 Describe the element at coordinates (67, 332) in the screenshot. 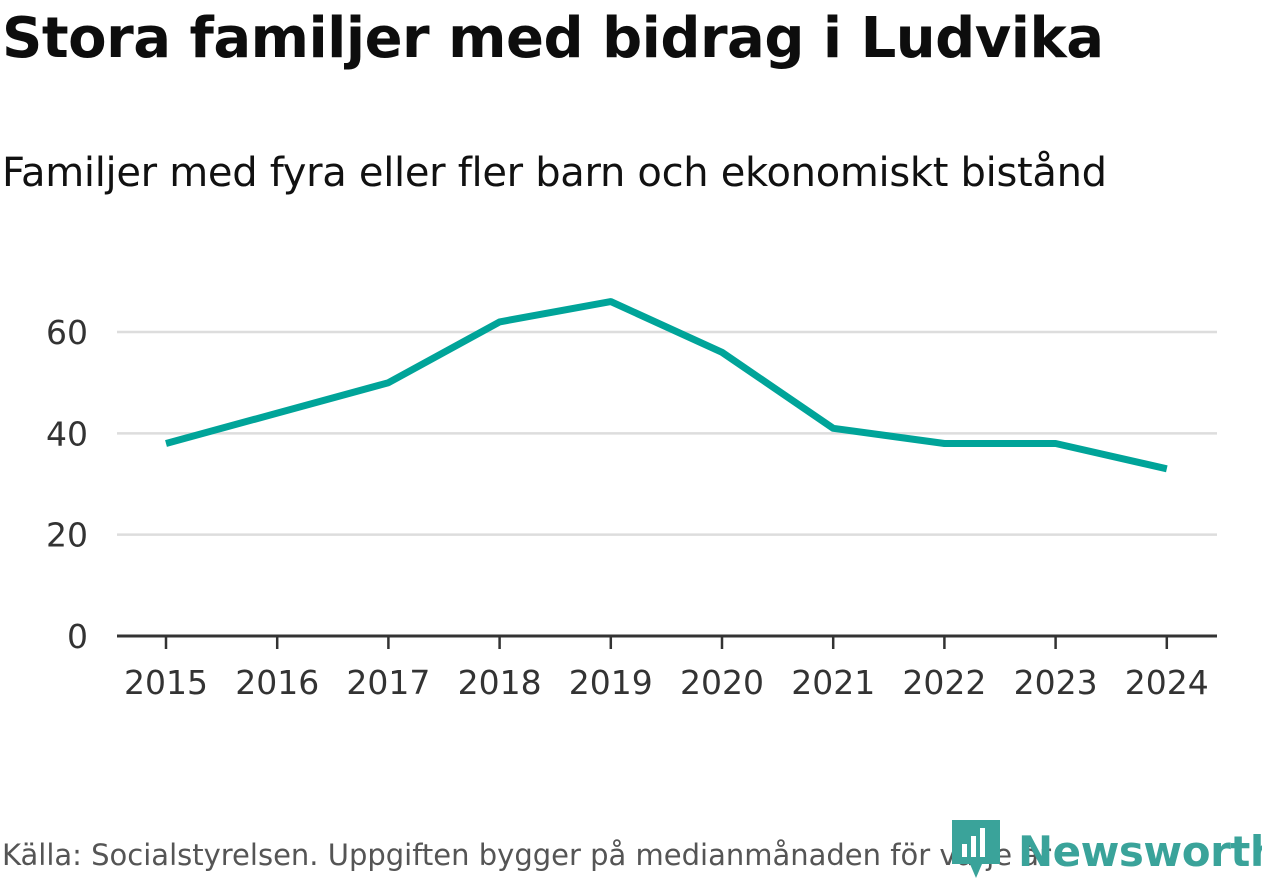

I see `y-tick-label: 60` at that location.